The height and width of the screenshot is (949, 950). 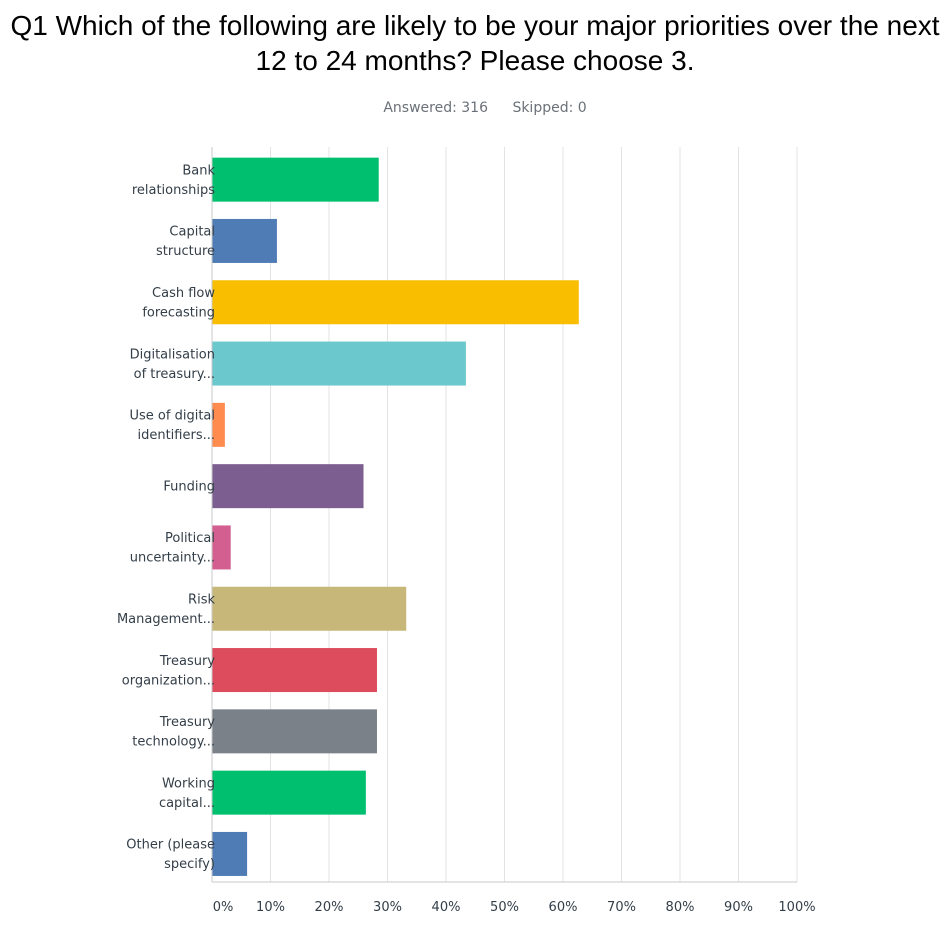 I want to click on x-tick-label: 90%, so click(x=738, y=907).